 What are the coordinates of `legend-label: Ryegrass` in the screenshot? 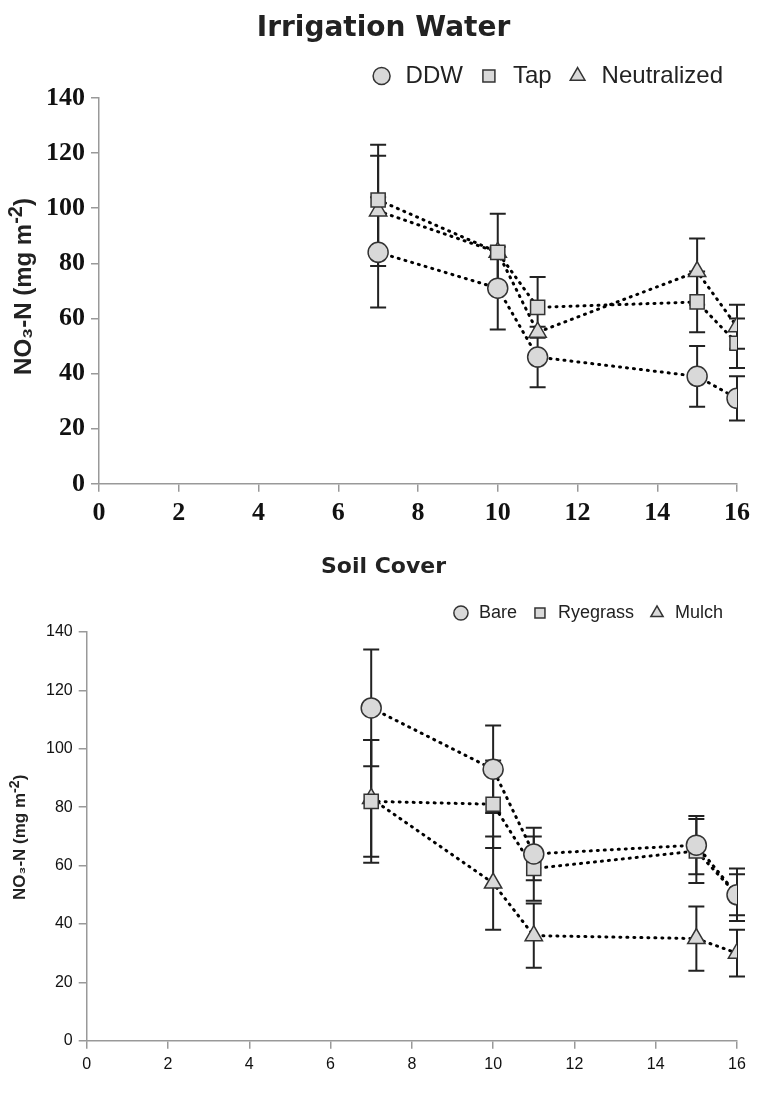 It's located at (595, 611).